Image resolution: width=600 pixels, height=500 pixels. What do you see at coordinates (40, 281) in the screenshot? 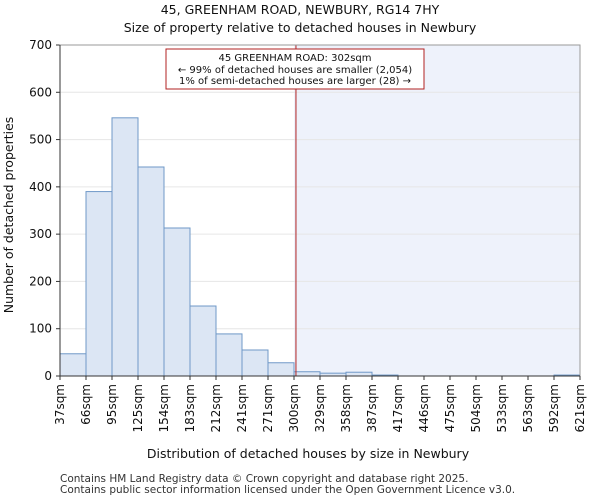
I see `y-tick-label: 200` at bounding box center [40, 281].